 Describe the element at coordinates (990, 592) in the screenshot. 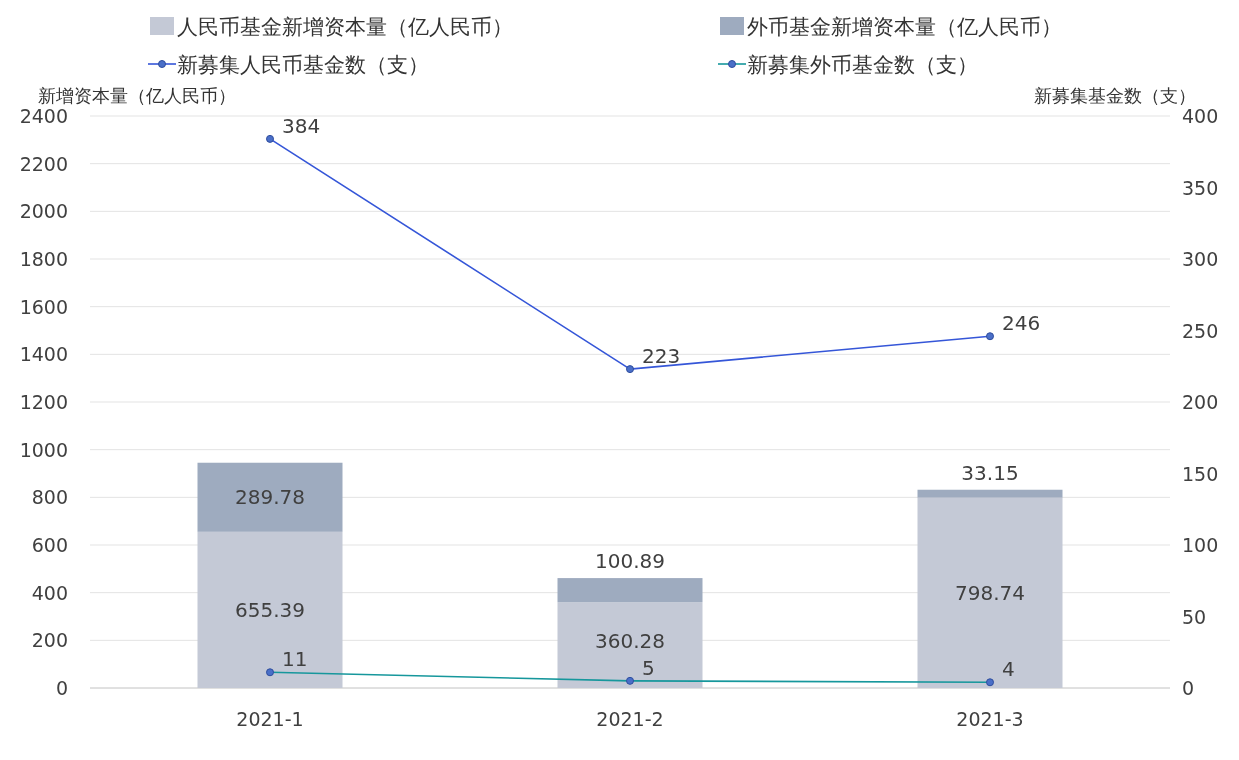

I see `data-label: 798.74` at that location.